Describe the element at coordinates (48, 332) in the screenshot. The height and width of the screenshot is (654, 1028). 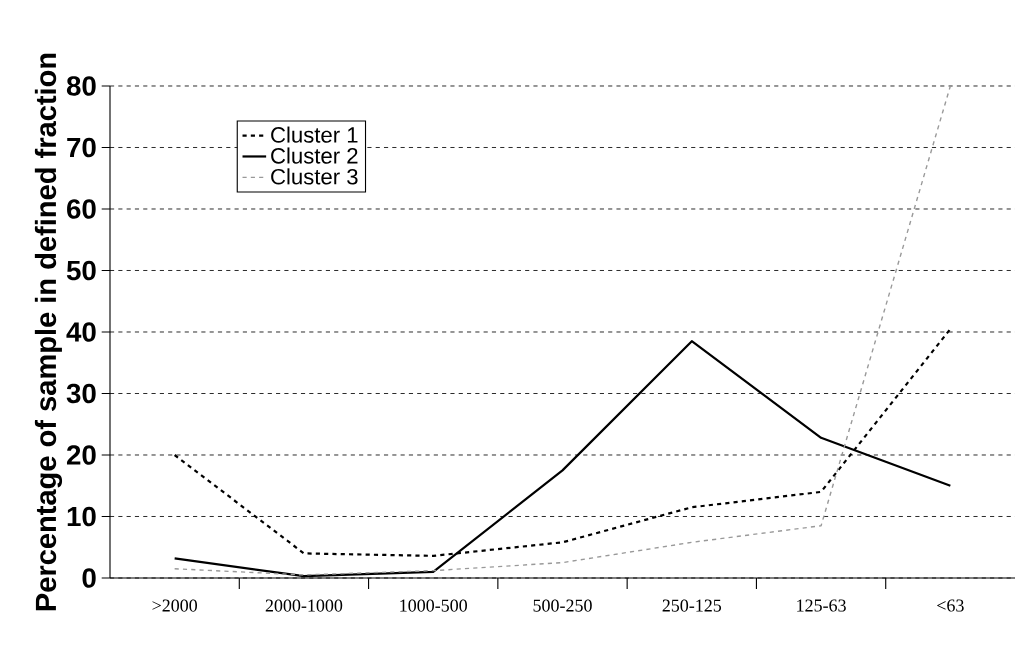
I see `y-axis-title: Percentage of sample in defined fraction` at that location.